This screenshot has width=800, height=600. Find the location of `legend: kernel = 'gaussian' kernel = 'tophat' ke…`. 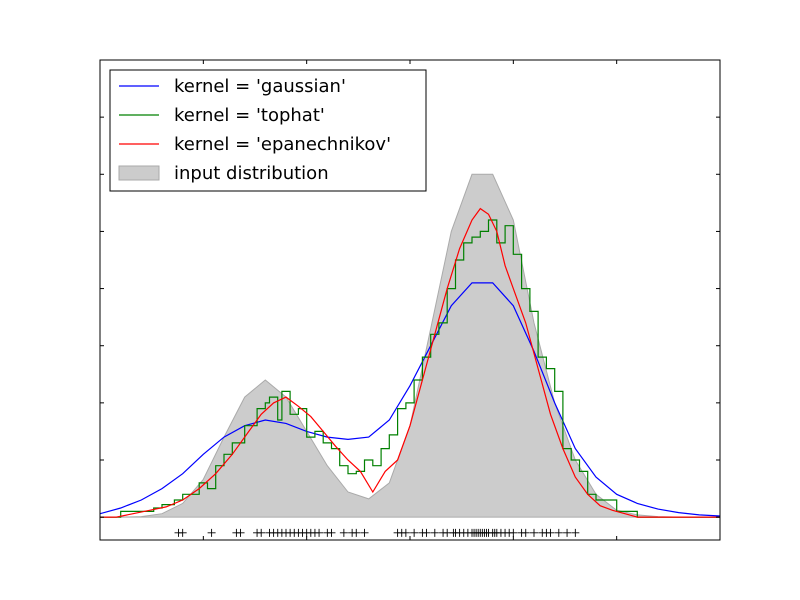

legend: kernel = 'gaussian' kernel = 'tophat' ke… is located at coordinates (268, 130).